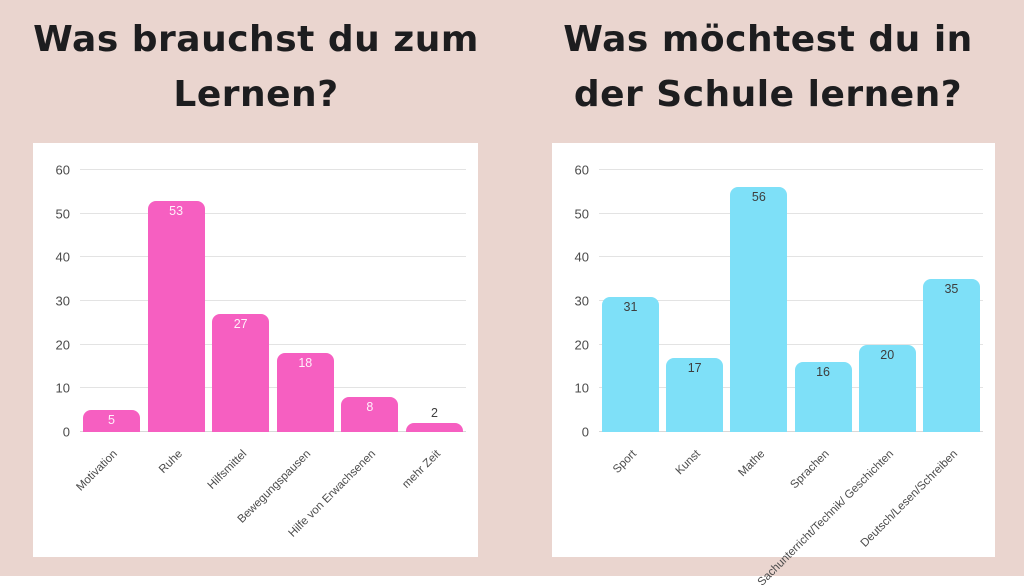 This screenshot has height=588, width=1024. What do you see at coordinates (951, 355) in the screenshot?
I see `bar: 35` at bounding box center [951, 355].